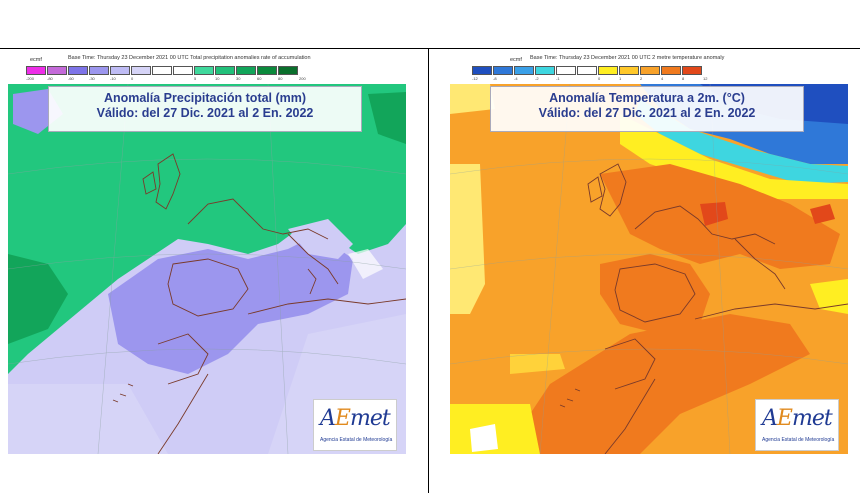  I want to click on aemet-logo-right: AEmet Agencia Estatal de Meteorología, so click(797, 425).